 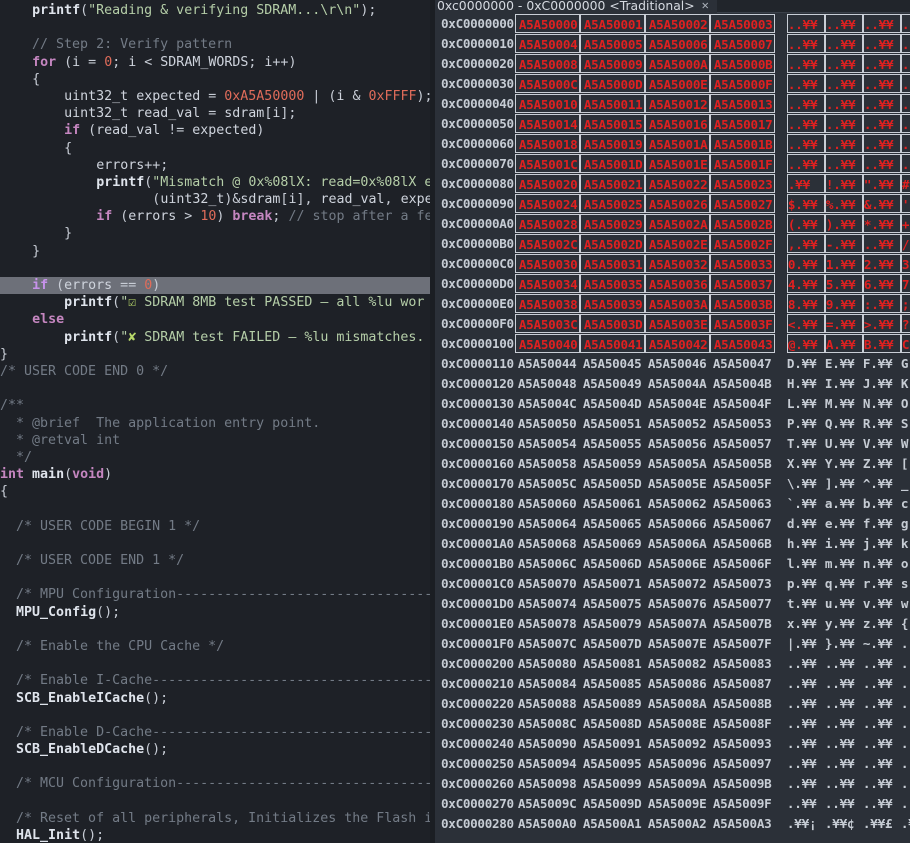 What do you see at coordinates (742, 383) in the screenshot?
I see `memory-hex-cell: A5A5004B` at bounding box center [742, 383].